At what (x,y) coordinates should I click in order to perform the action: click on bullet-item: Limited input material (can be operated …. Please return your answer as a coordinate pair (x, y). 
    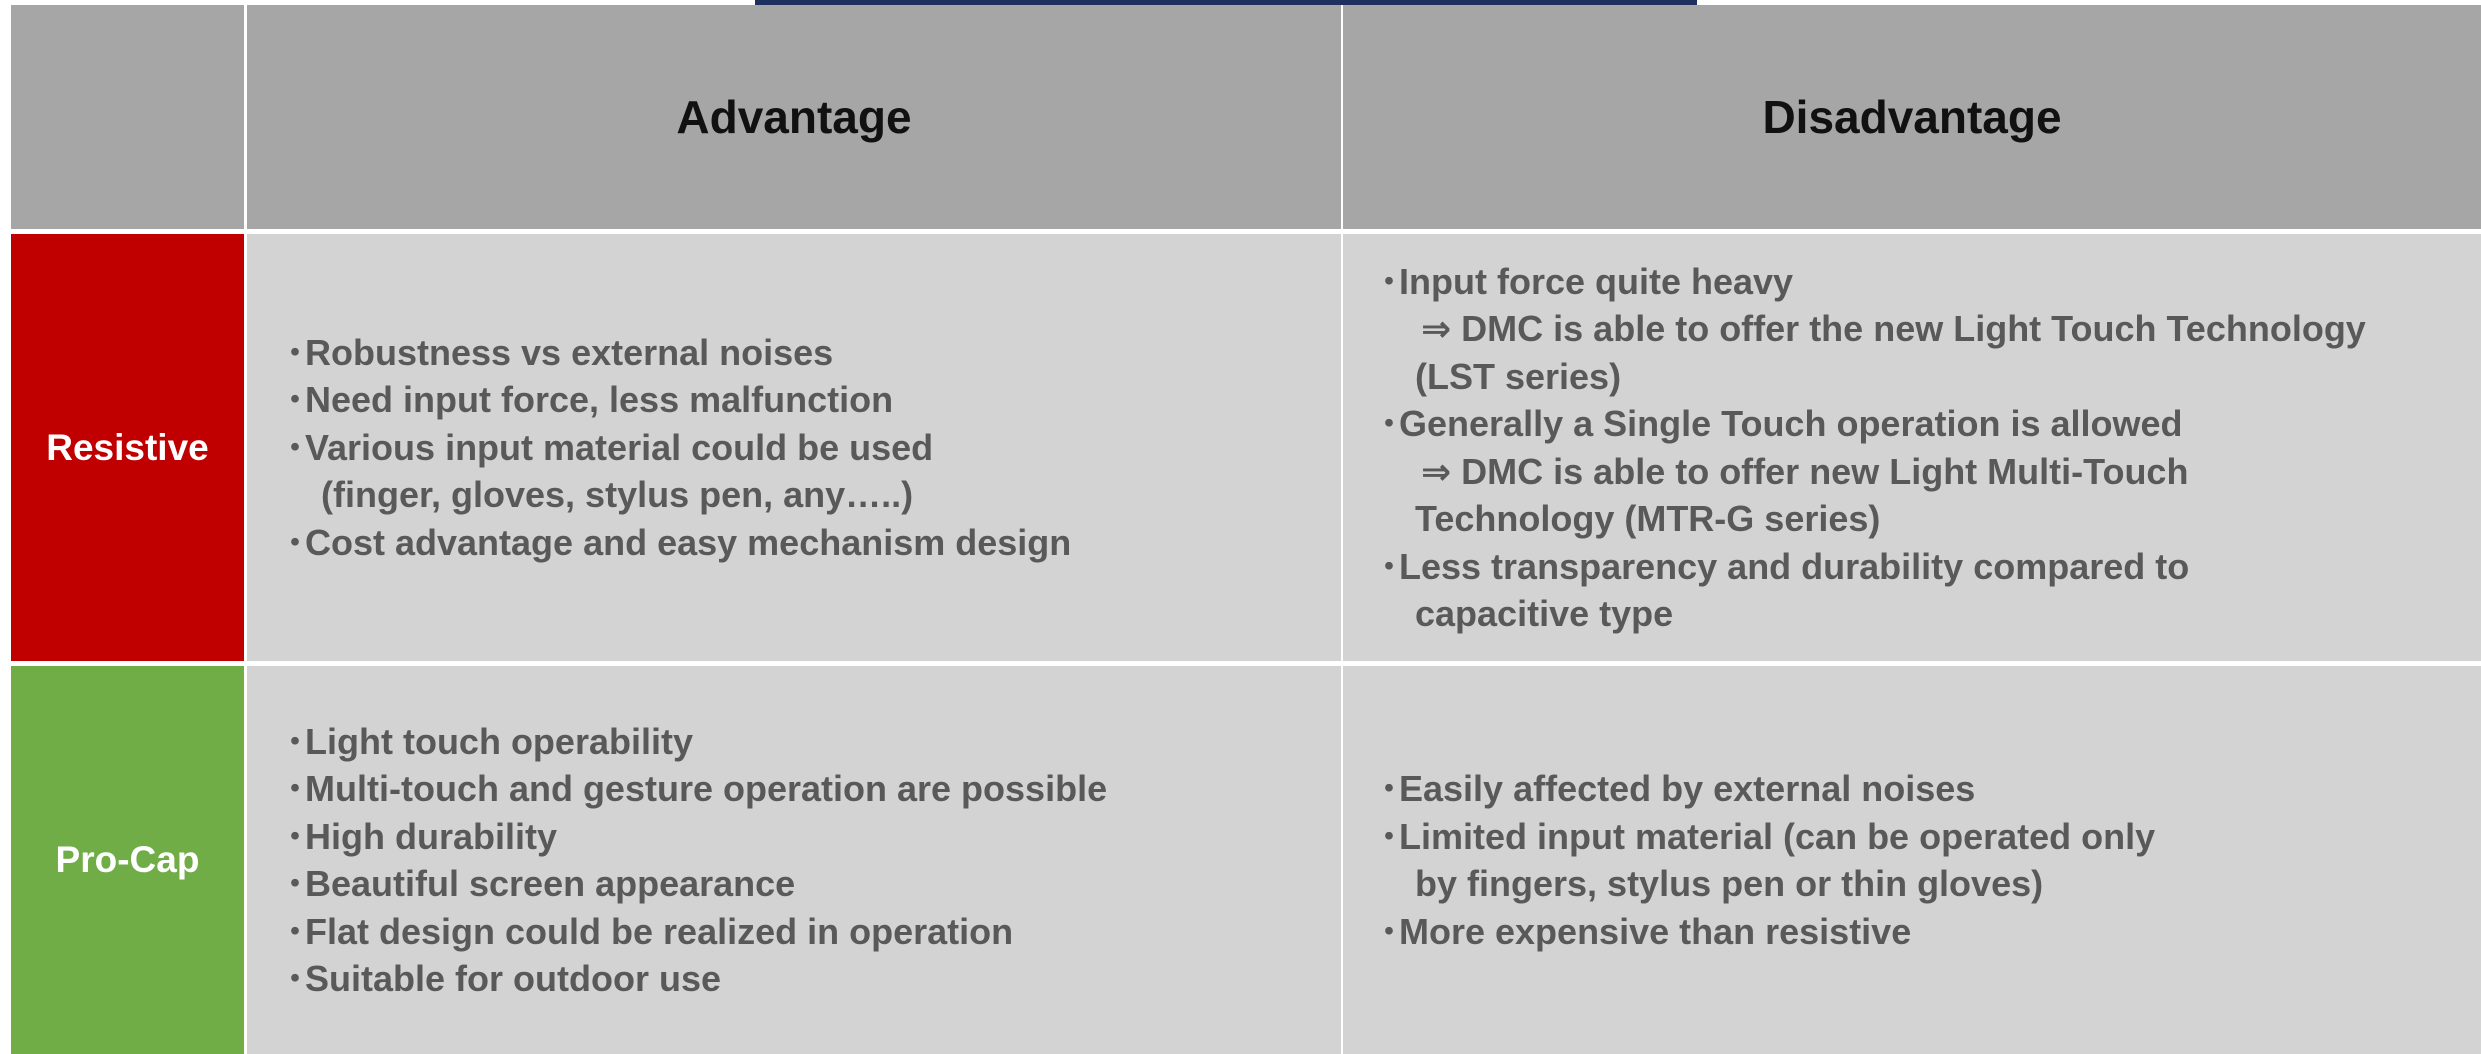
    Looking at the image, I should click on (1763, 860).